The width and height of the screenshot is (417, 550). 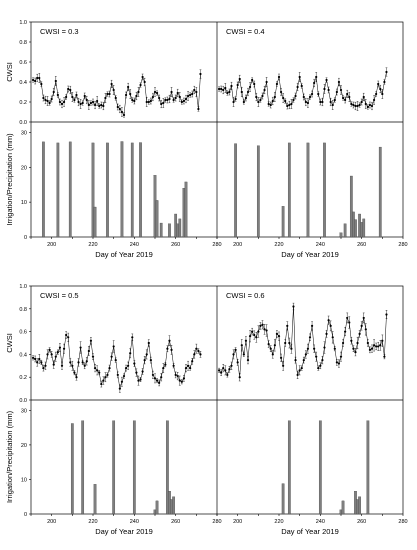 I want to click on cwsi-series-line, so click(x=302, y=342).